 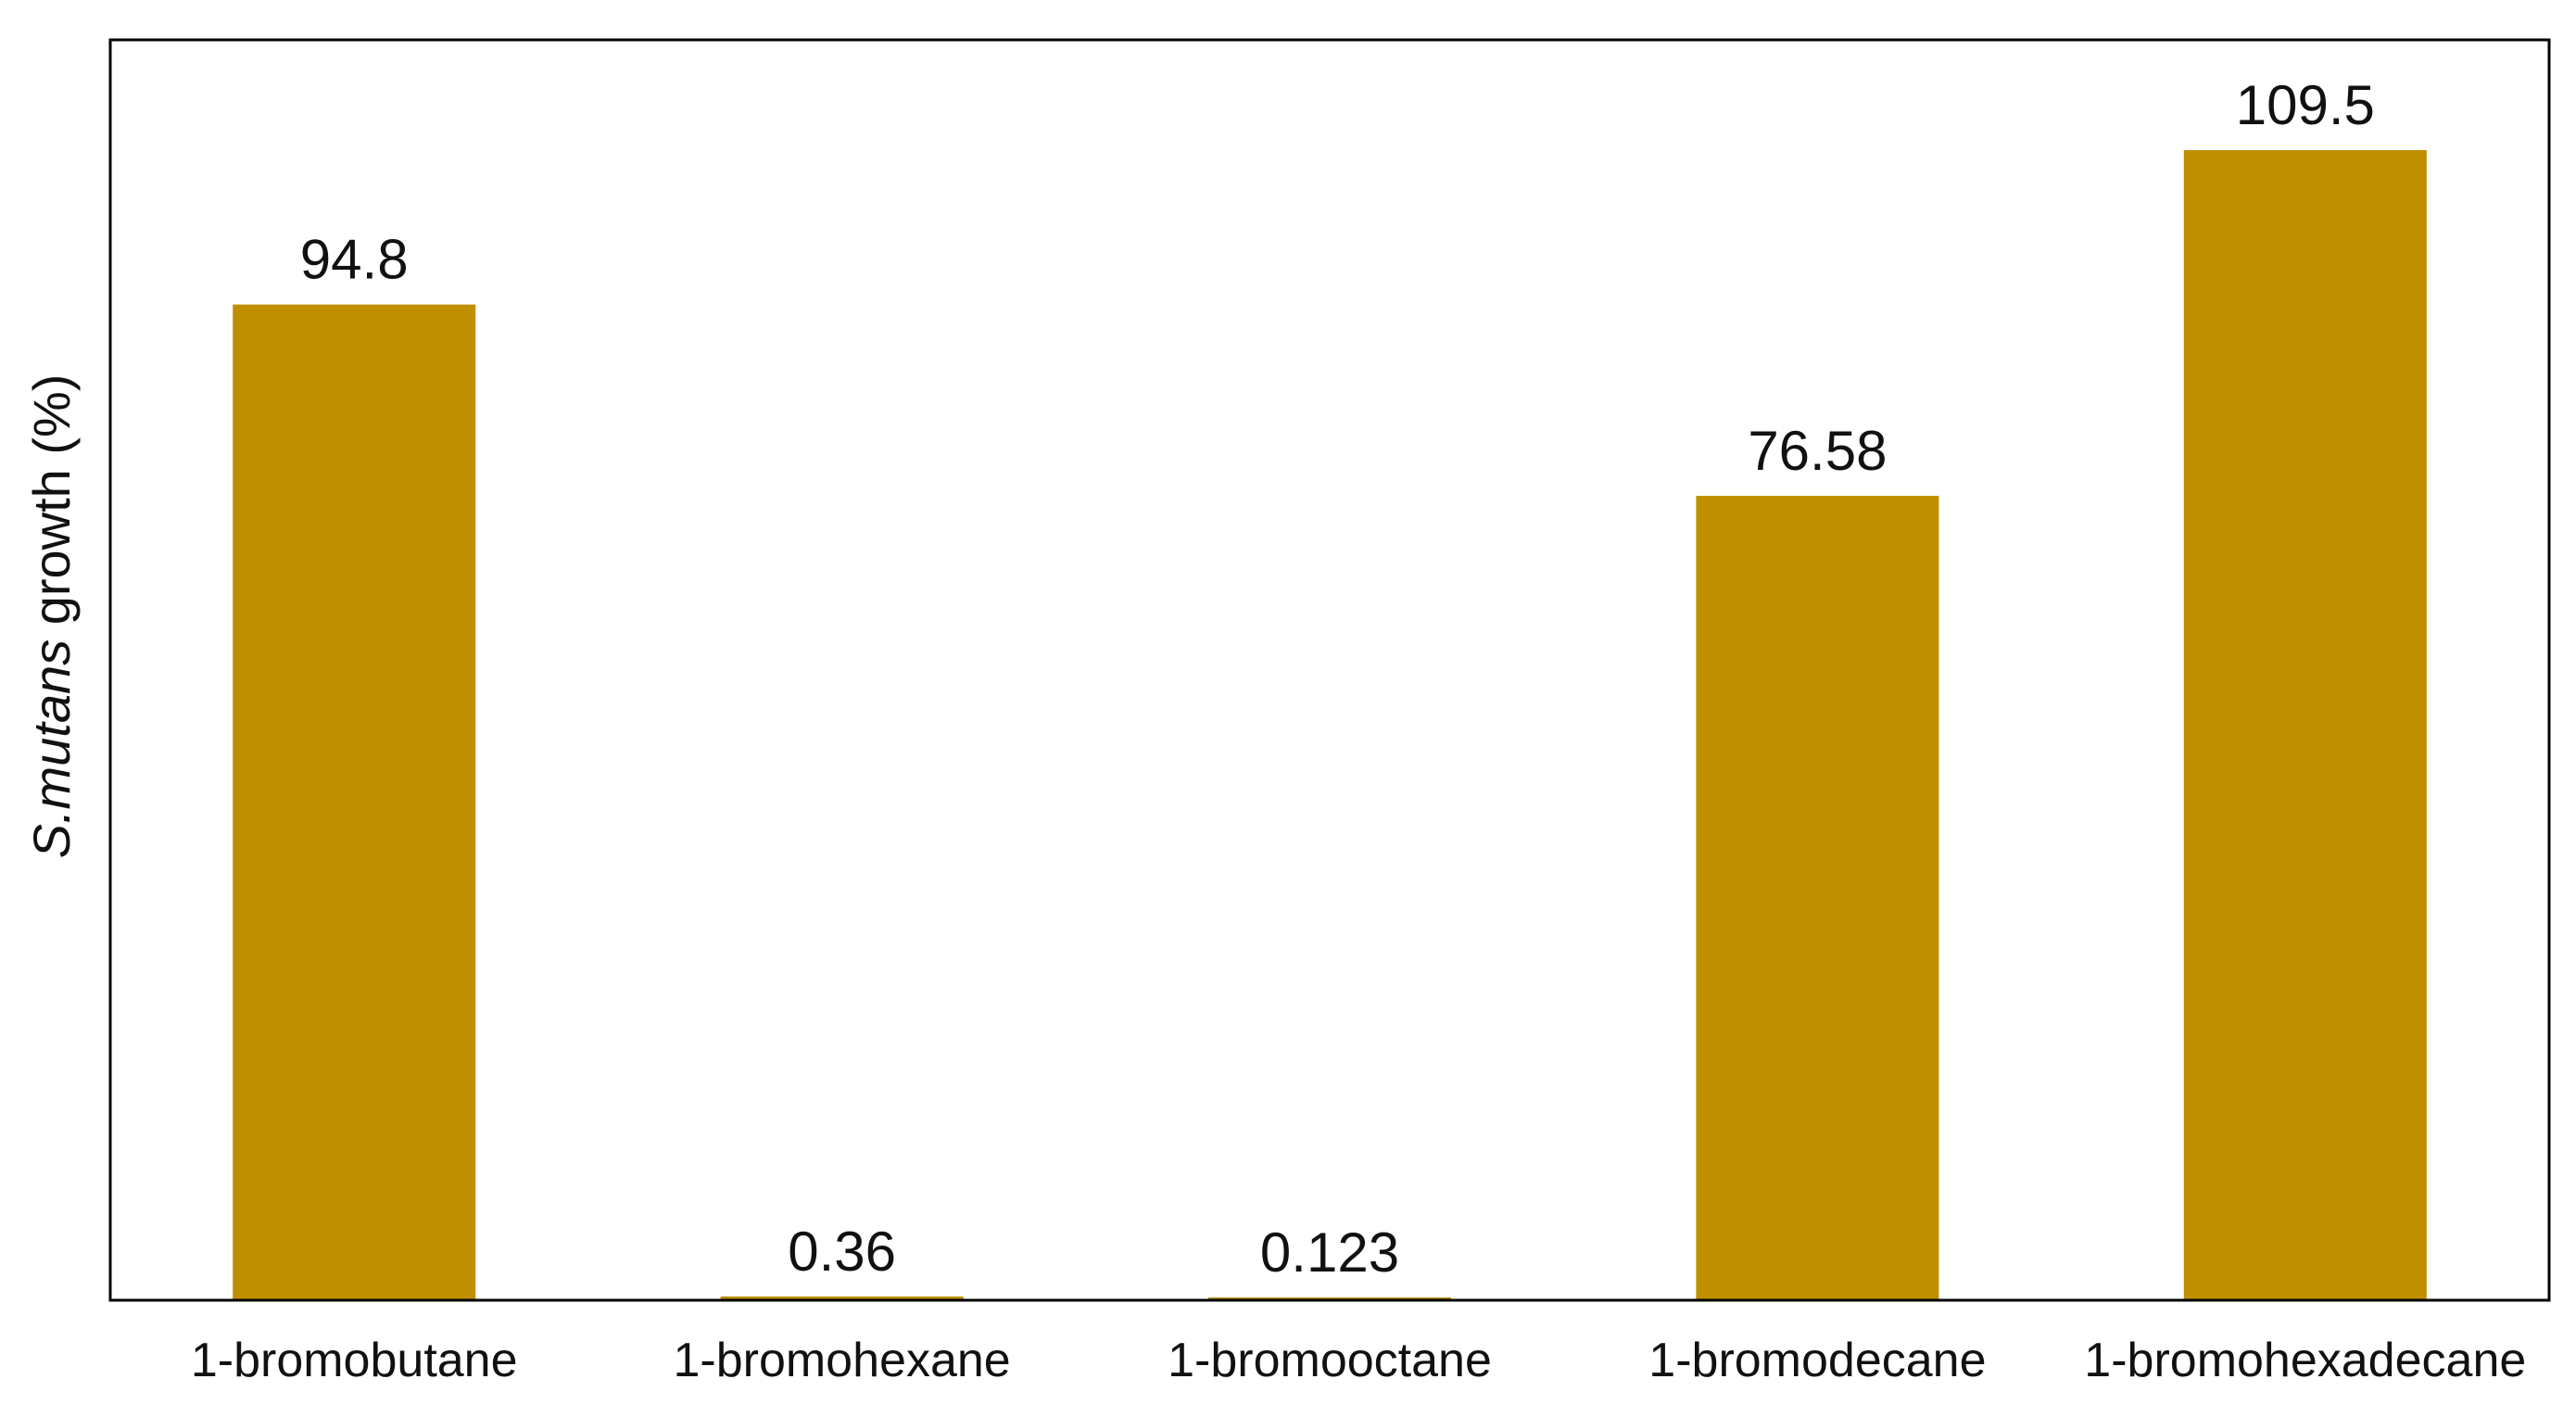 I want to click on x-tick-label-1-bromodecane: 1-bromodecane, so click(x=1817, y=1360).